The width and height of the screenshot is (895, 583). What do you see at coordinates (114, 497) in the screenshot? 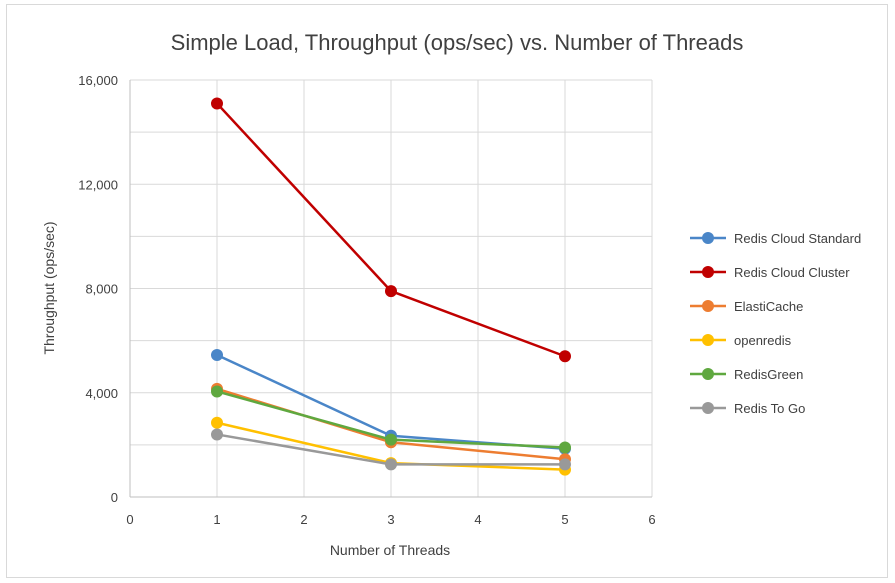
I see `y-tick-label: 0` at bounding box center [114, 497].